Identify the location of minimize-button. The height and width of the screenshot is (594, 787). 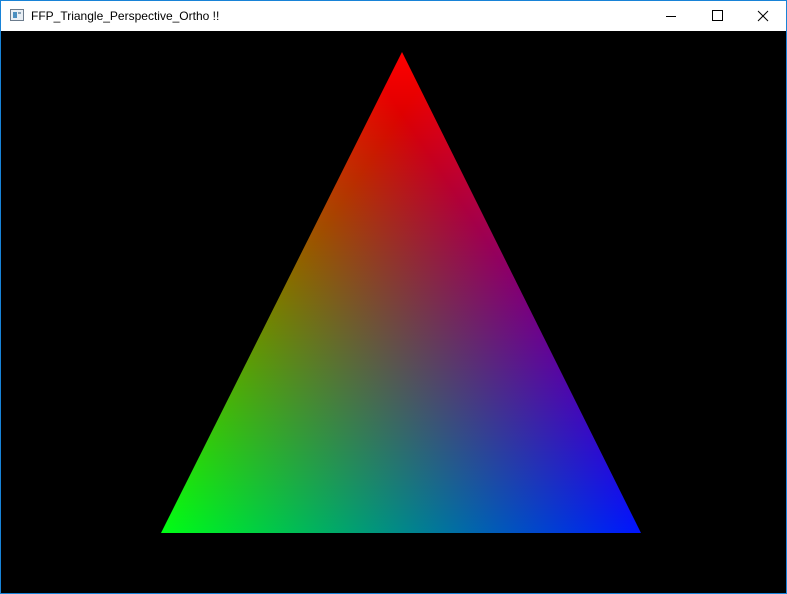
(671, 16).